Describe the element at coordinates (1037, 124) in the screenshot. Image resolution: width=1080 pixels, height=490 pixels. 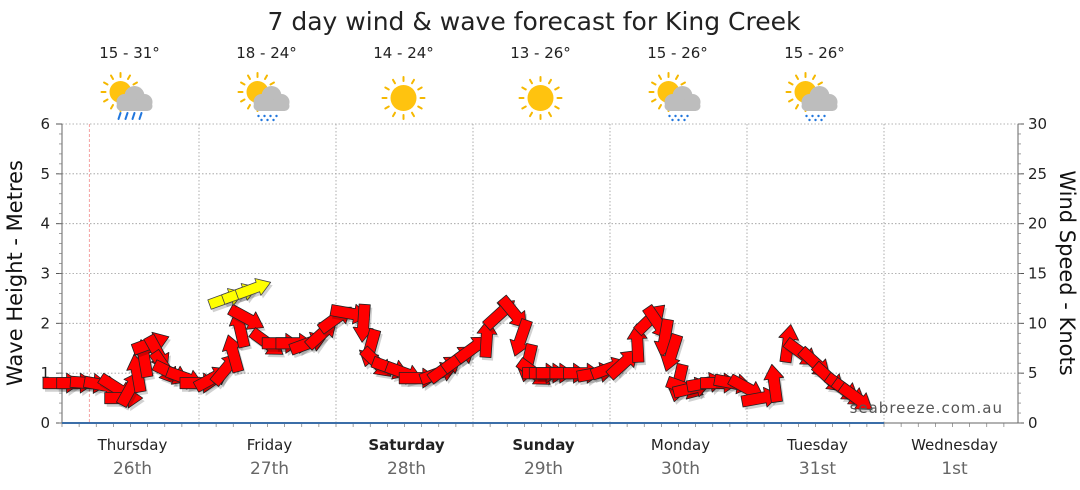
I see `right-tick-label: 30` at that location.